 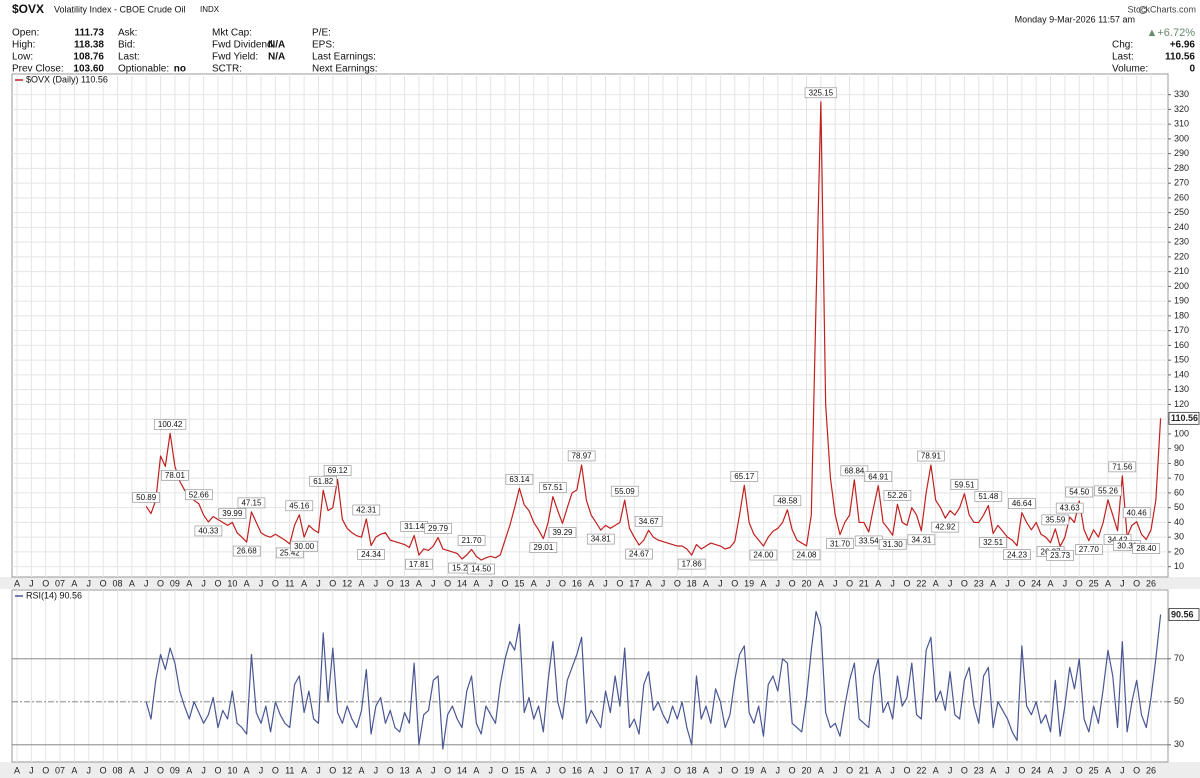 I want to click on quote-value: N/A, so click(x=276, y=57).